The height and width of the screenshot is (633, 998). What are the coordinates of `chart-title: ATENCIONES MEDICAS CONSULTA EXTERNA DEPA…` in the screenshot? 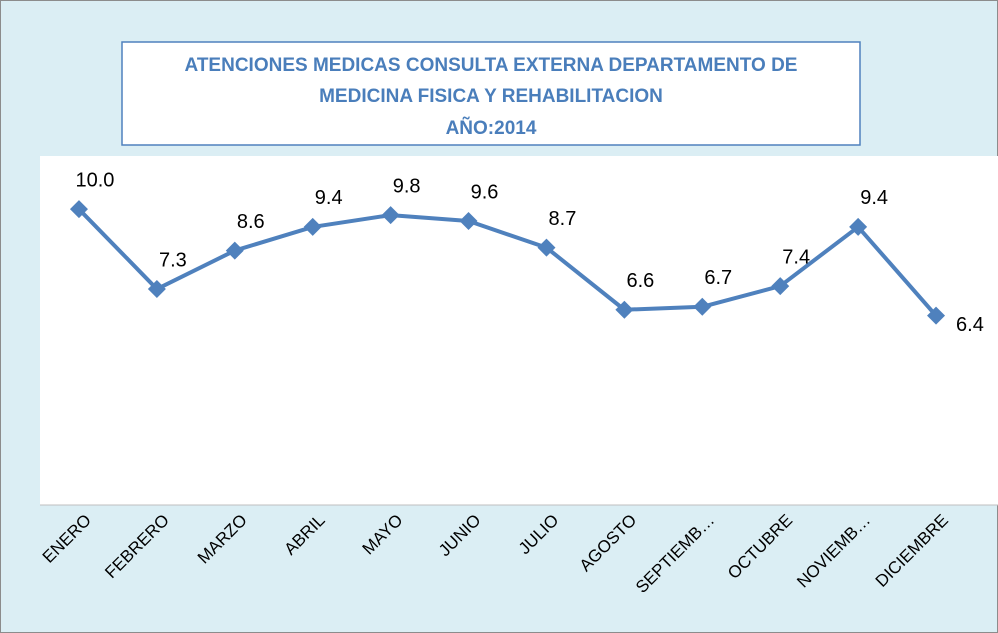 It's located at (491, 65).